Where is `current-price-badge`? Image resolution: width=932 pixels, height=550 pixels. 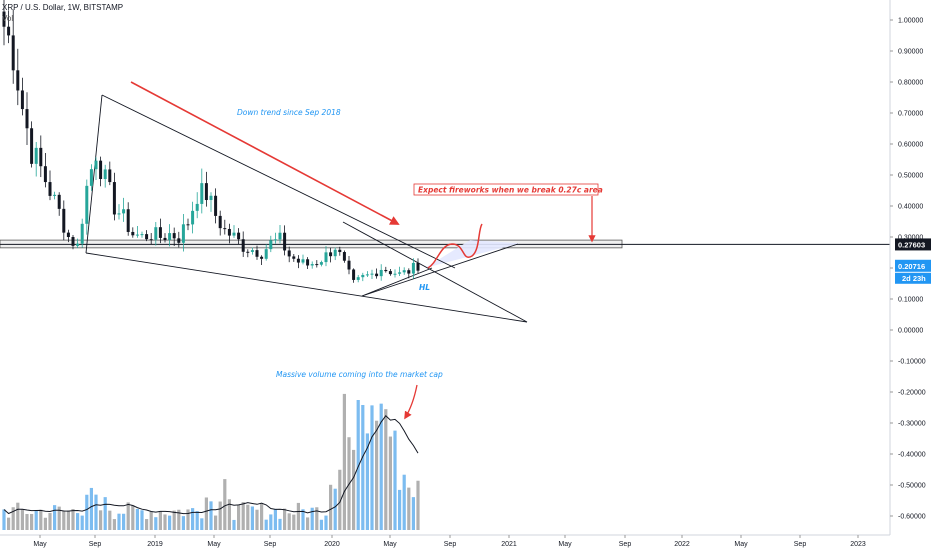 current-price-badge is located at coordinates (913, 244).